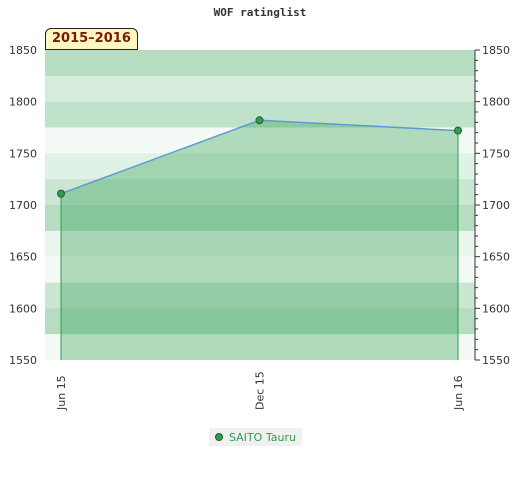 This screenshot has height=480, width=520. Describe the element at coordinates (260, 12) in the screenshot. I see `chart-title: WOF ratinglist` at that location.